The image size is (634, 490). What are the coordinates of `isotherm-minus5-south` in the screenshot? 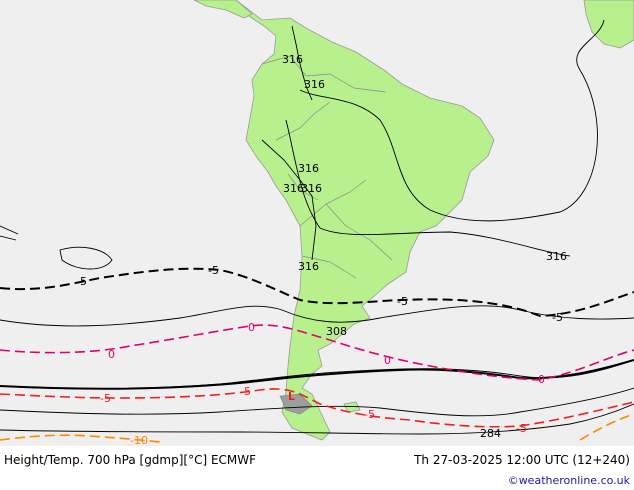 It's located at (317, 408).